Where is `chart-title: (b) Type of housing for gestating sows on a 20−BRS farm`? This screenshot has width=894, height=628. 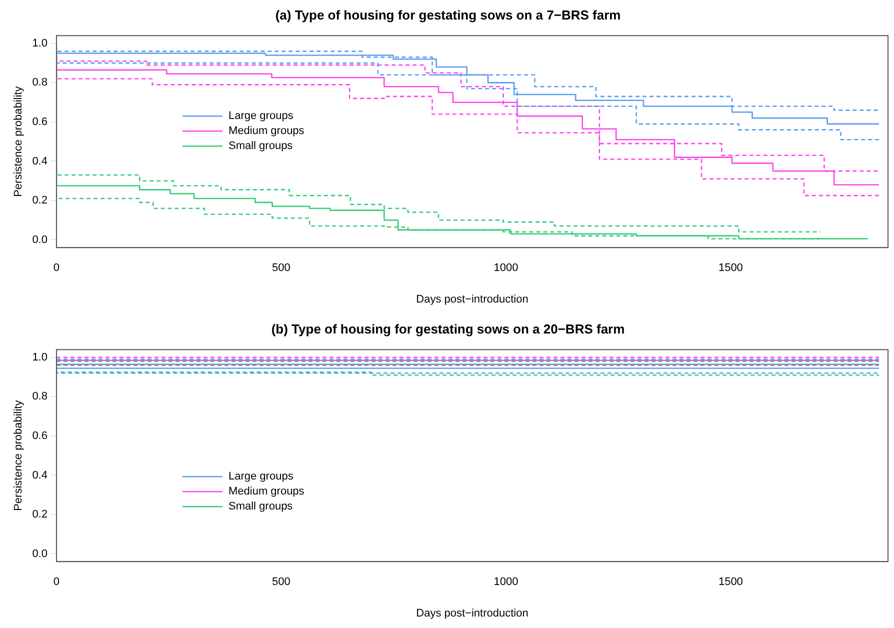 chart-title: (b) Type of housing for gestating sows on a 20−BRS farm is located at coordinates (448, 328).